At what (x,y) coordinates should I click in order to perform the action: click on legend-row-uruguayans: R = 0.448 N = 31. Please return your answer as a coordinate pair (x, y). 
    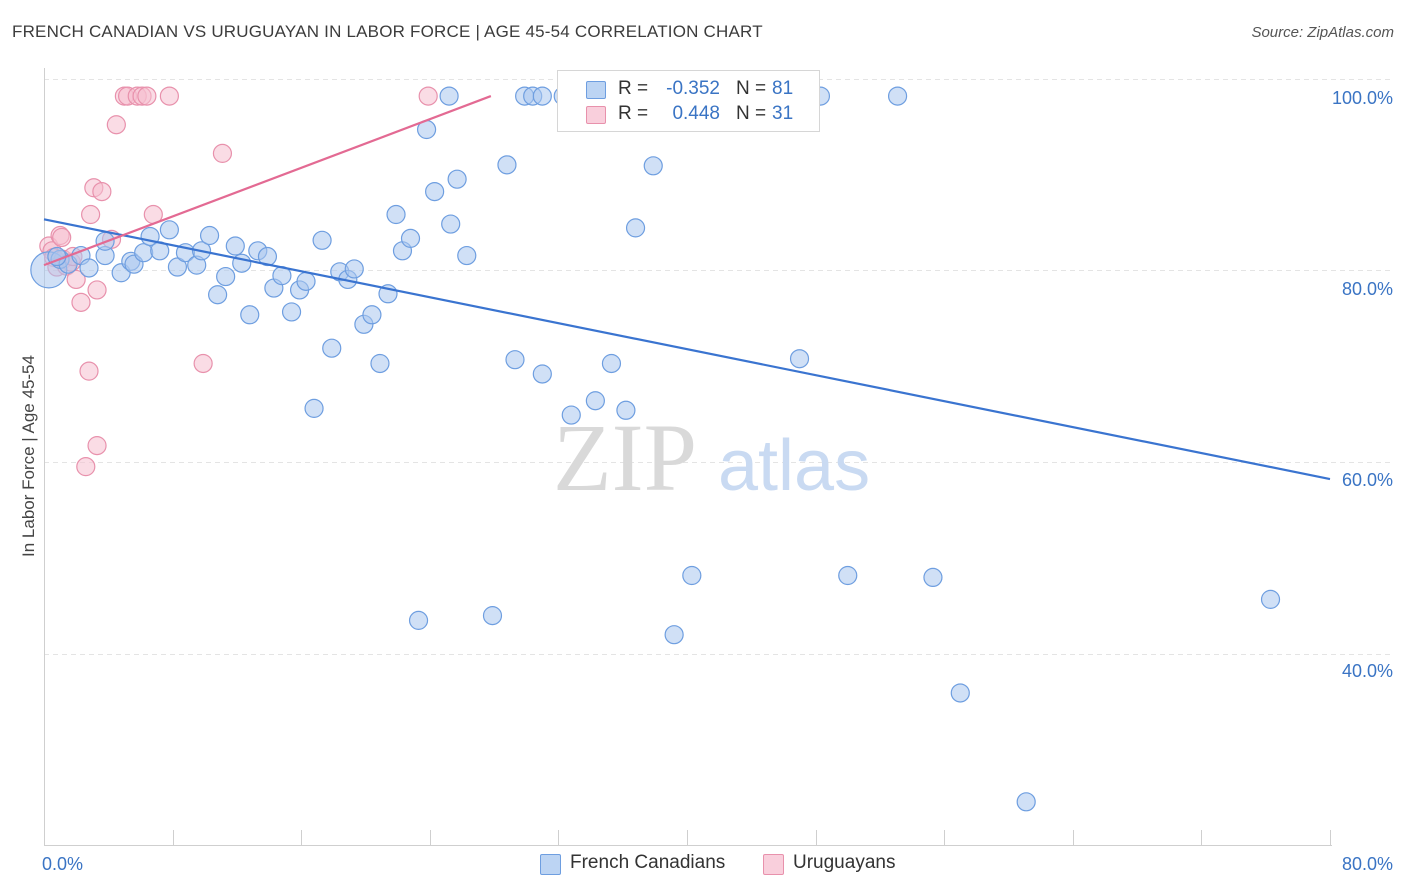
    Looking at the image, I should click on (688, 115).